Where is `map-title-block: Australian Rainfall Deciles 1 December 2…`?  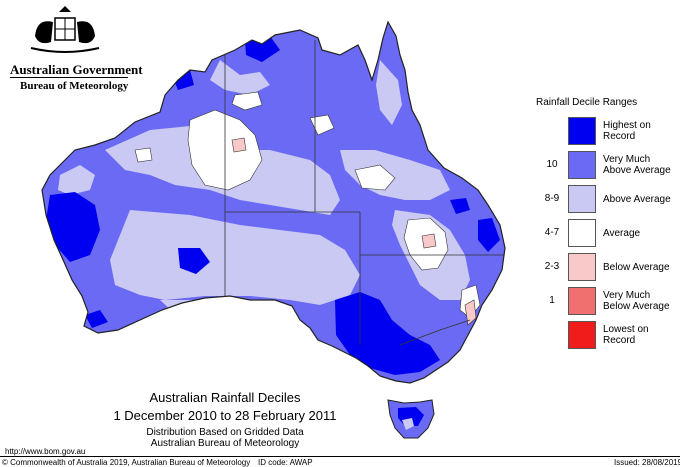 map-title-block: Australian Rainfall Deciles 1 December 2… is located at coordinates (225, 419).